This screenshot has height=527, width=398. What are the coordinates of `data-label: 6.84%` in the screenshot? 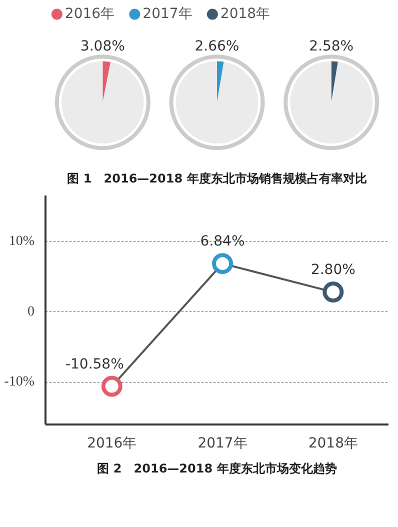 It's located at (222, 242).